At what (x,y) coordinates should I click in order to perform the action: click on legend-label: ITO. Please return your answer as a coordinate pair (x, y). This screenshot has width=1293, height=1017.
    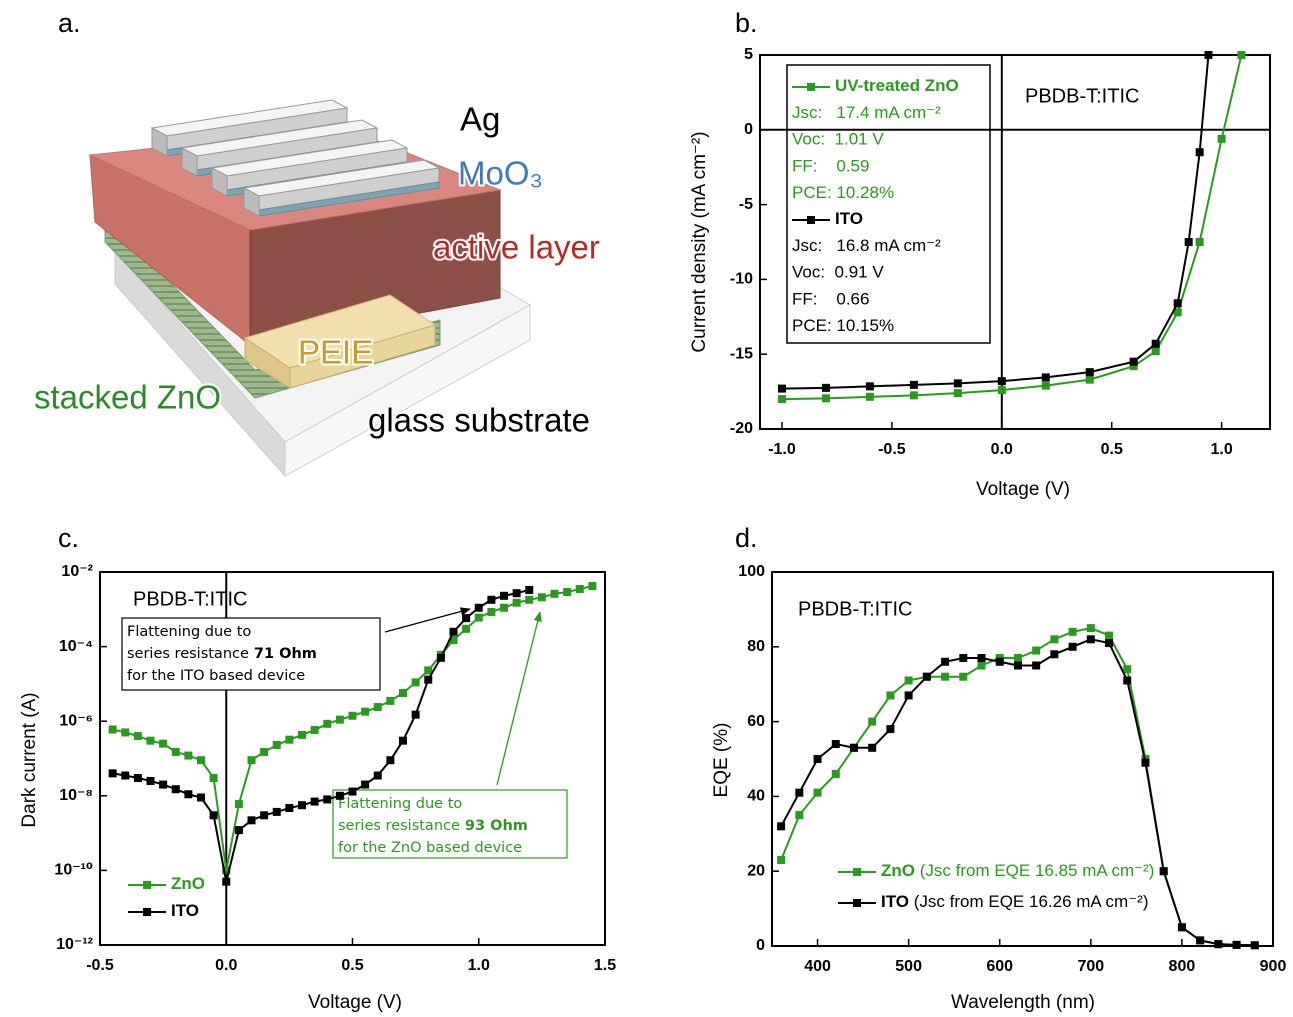
    Looking at the image, I should click on (185, 910).